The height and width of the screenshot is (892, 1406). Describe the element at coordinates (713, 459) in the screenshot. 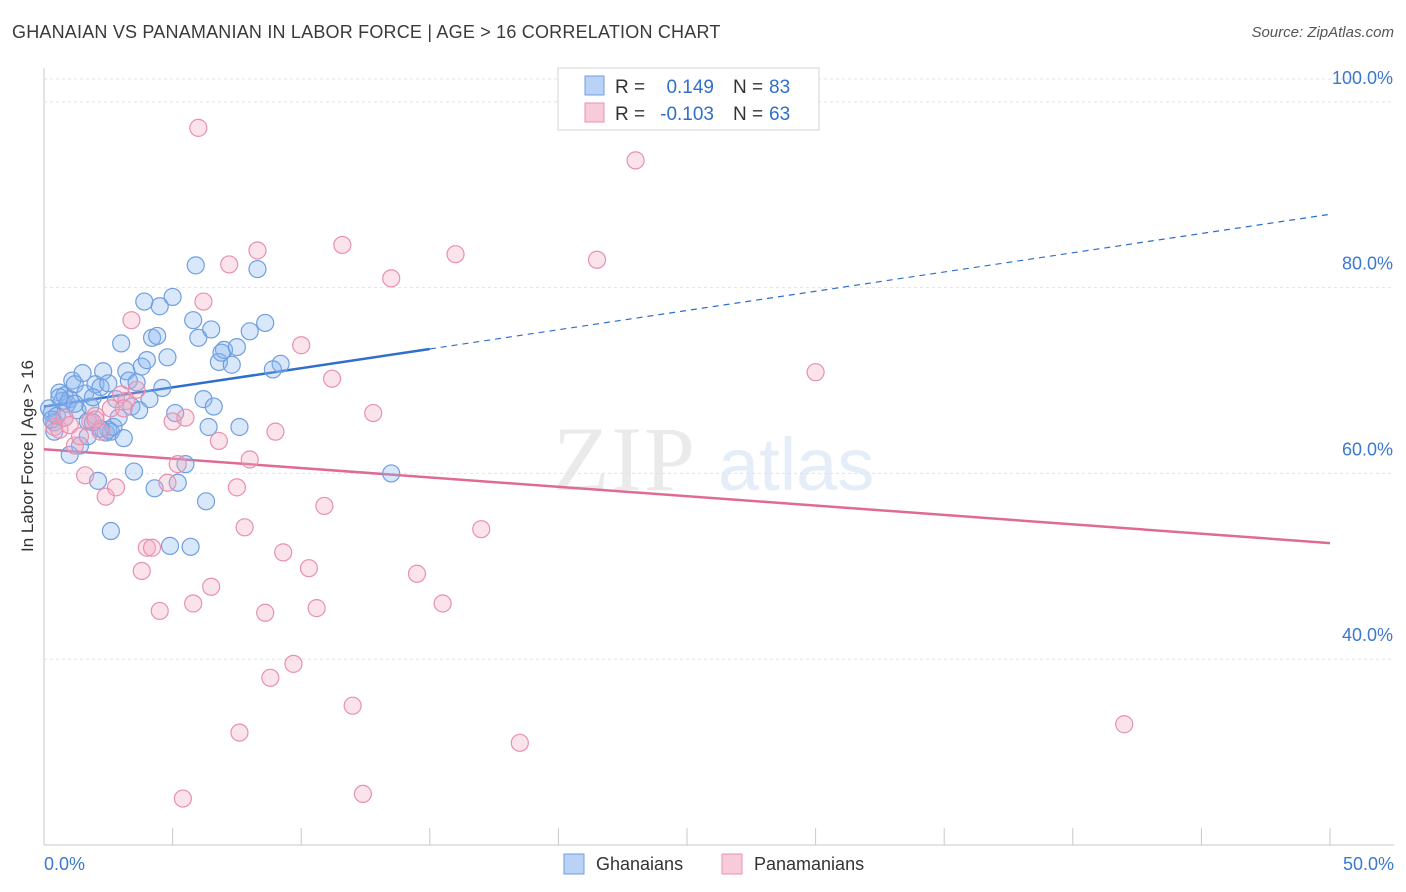

I see `watermark: ZIP atlas` at that location.